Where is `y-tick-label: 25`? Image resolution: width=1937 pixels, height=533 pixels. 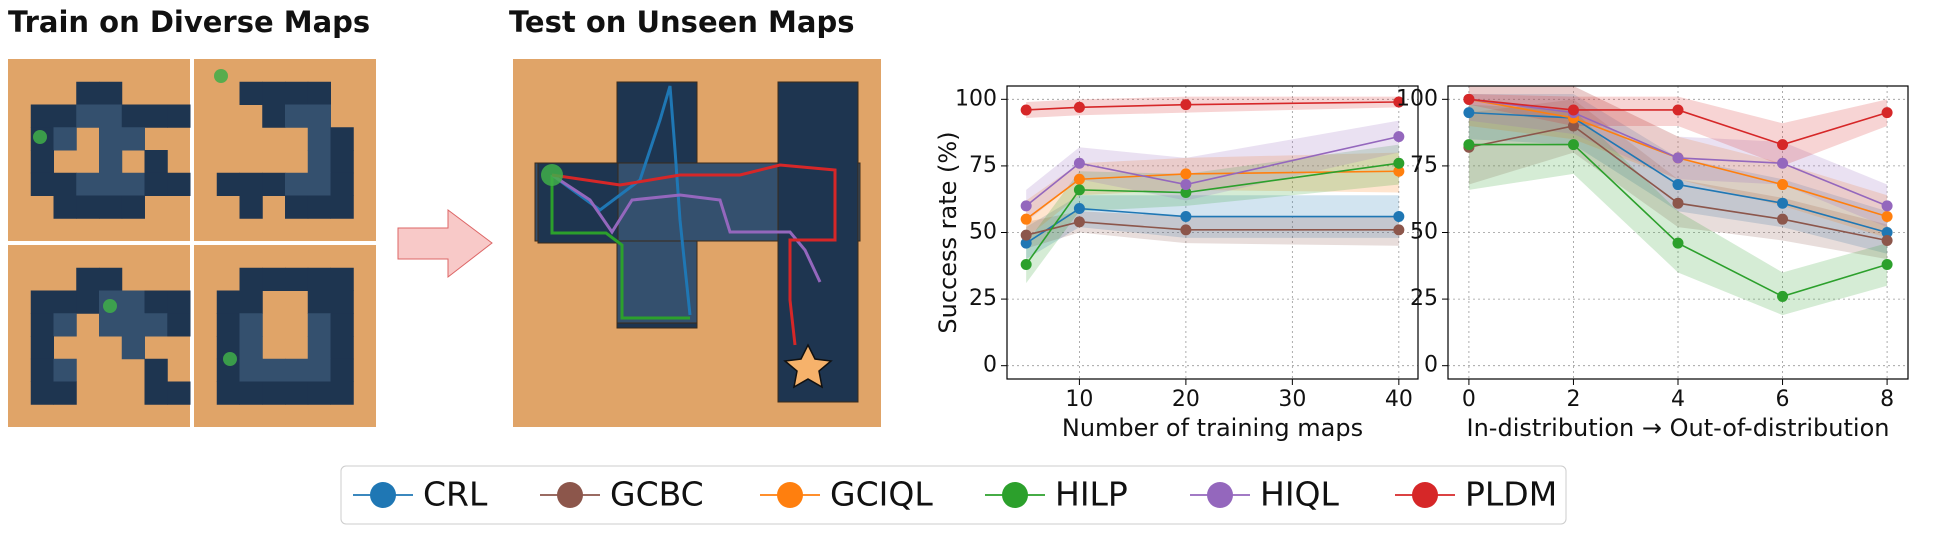 y-tick-label: 25 is located at coordinates (983, 298).